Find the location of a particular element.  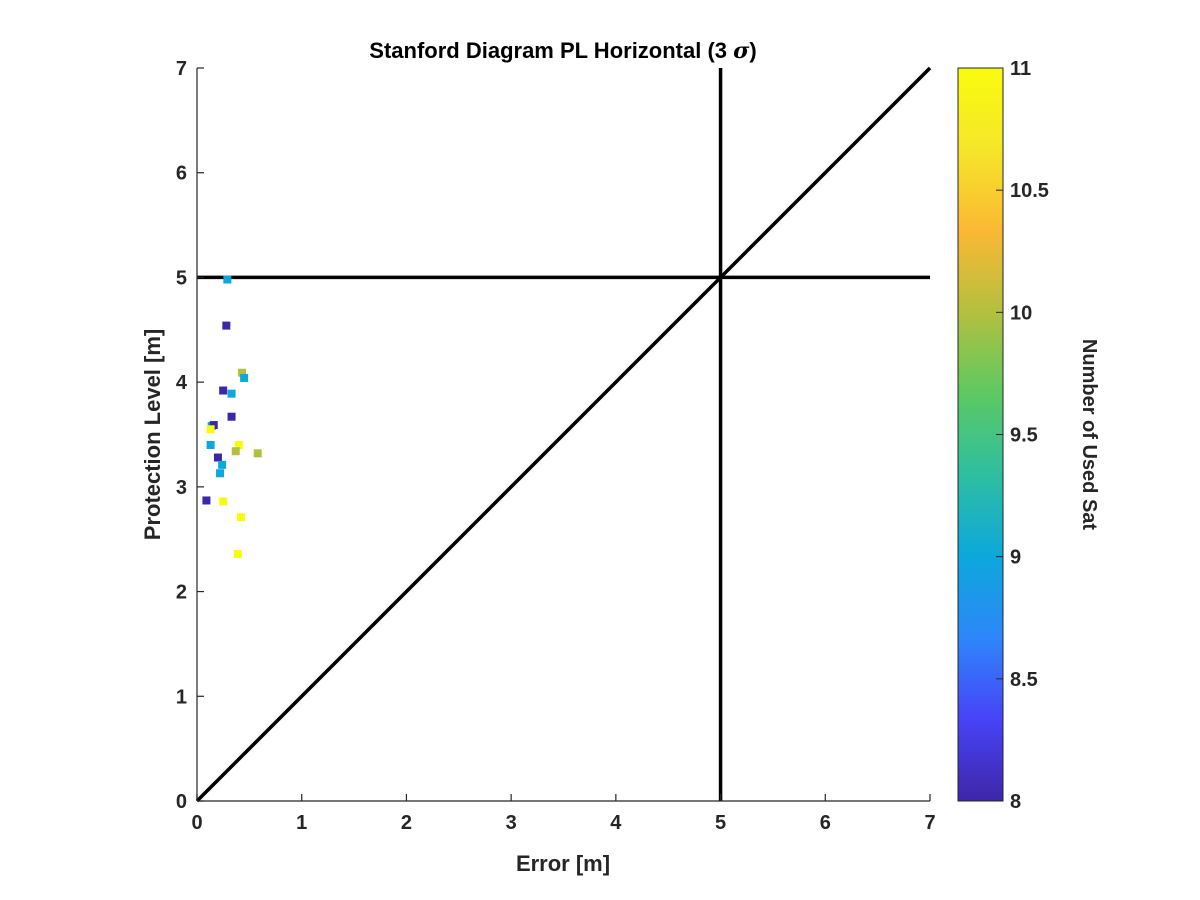

x-axis-ticks: 0 1 2 3 4 5 6 7 is located at coordinates (563, 814).